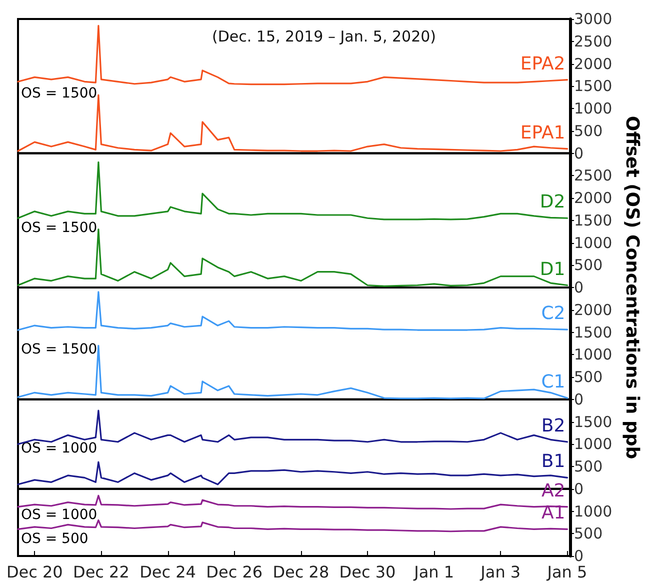 The height and width of the screenshot is (584, 648). I want to click on annotation: OS = 500, so click(54, 539).